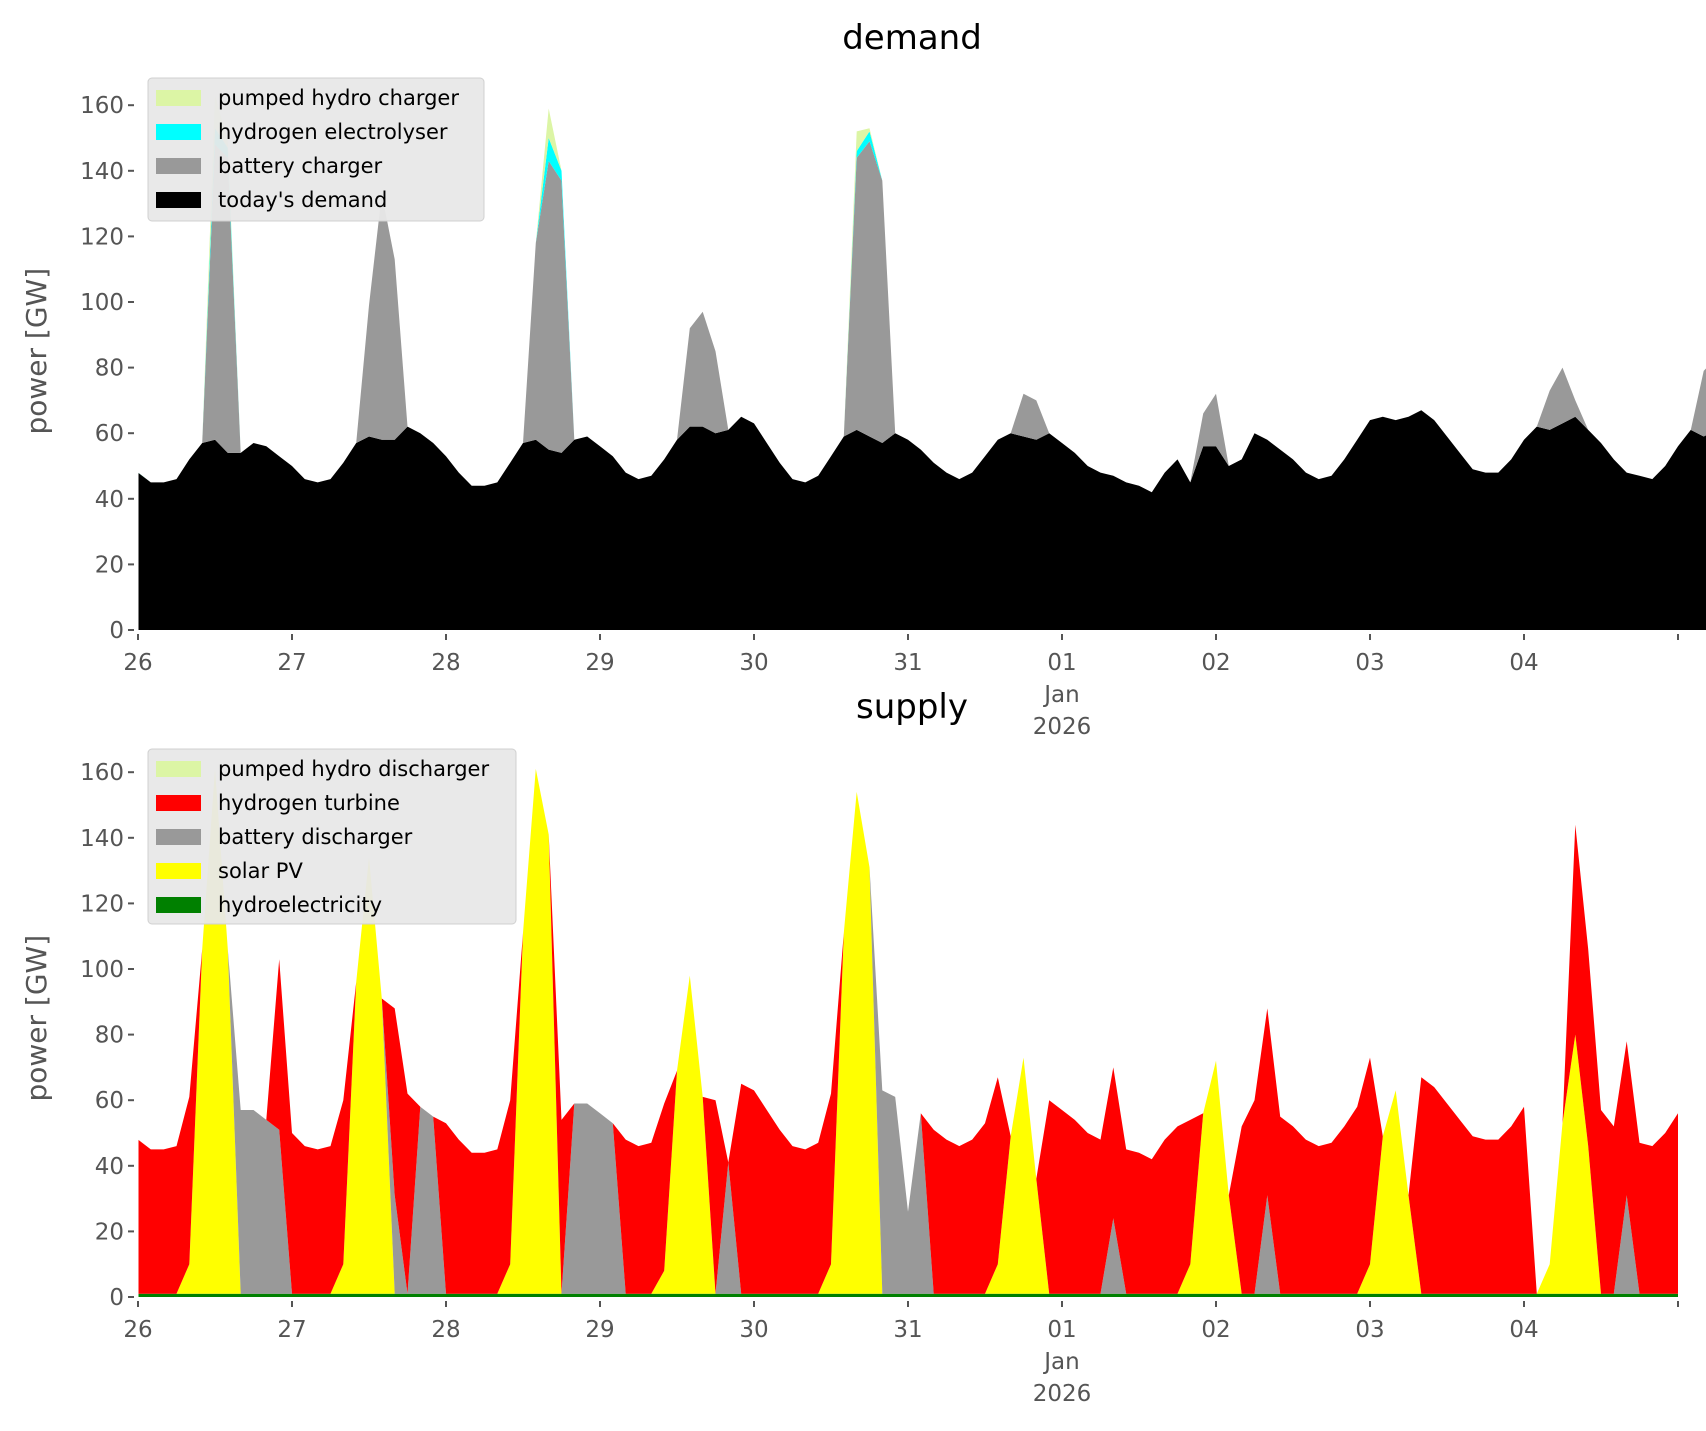 The image size is (1706, 1431). What do you see at coordinates (302, 200) in the screenshot?
I see `legend-label: today's demand` at bounding box center [302, 200].